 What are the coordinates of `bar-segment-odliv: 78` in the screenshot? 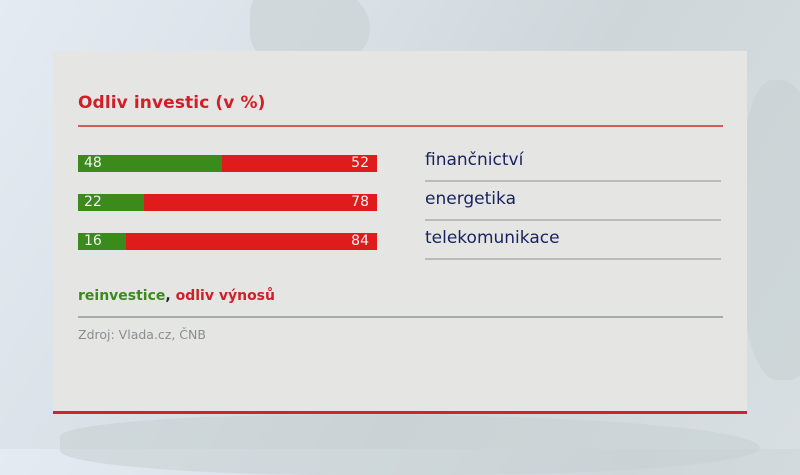 It's located at (260, 202).